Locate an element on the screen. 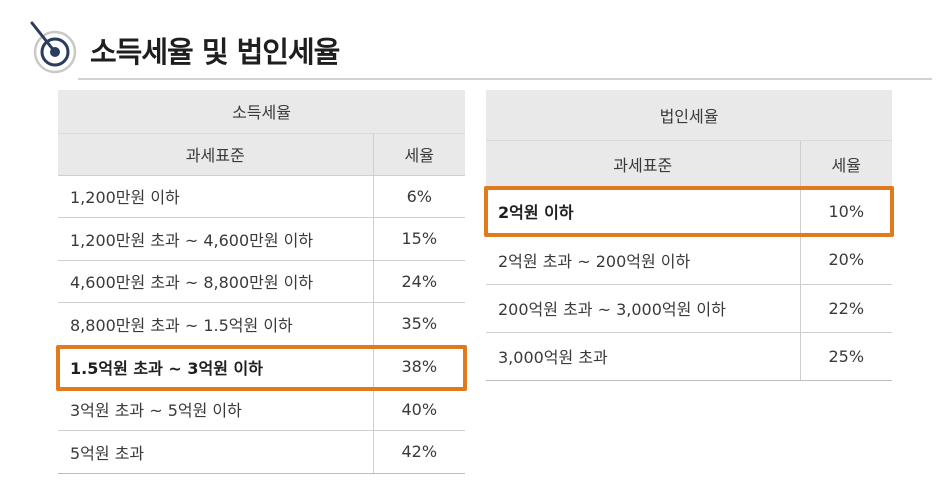 The width and height of the screenshot is (949, 499). table-row-highlighted: 2억원 이하 10% is located at coordinates (689, 211).